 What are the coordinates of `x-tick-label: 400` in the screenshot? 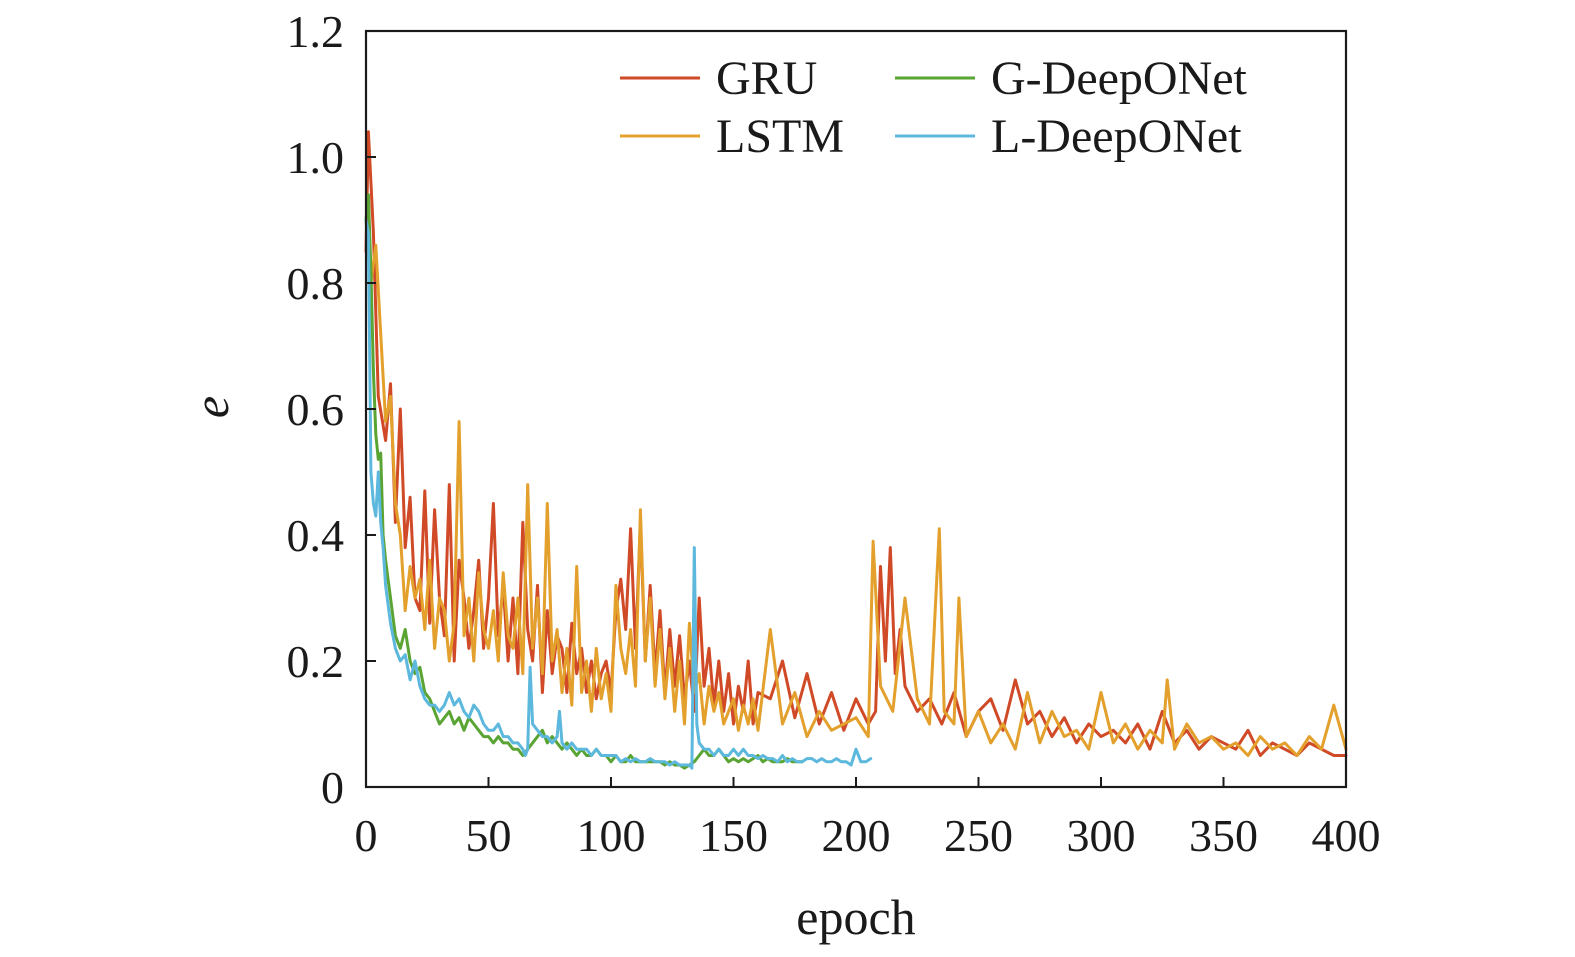 It's located at (1346, 835).